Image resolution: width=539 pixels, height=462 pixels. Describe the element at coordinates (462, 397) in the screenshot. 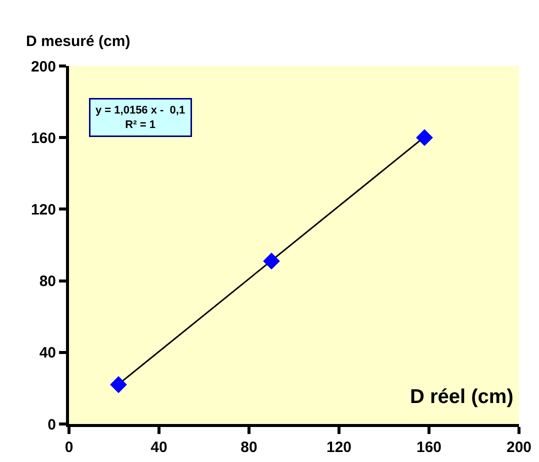

I see `x-axis-title: D réel (cm)` at that location.